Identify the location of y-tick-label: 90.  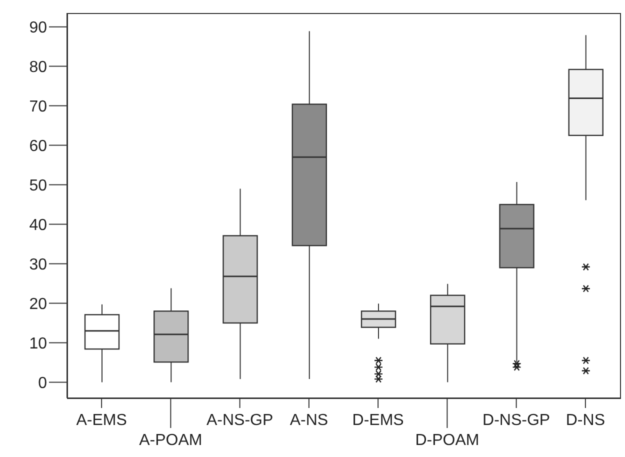
(38, 28).